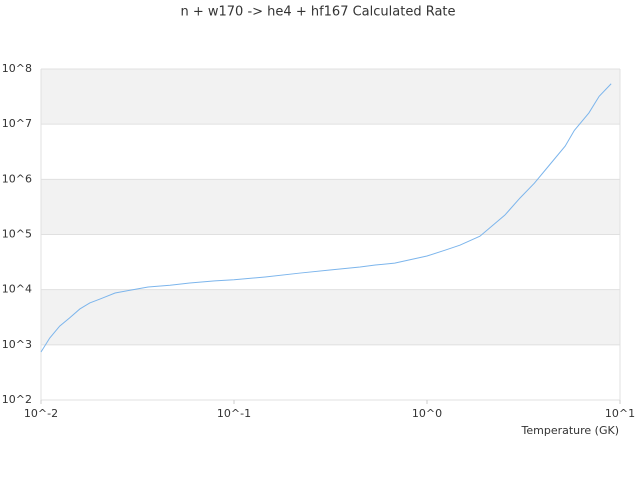 The height and width of the screenshot is (484, 640). I want to click on y-tick-label: 10^6, so click(17, 178).